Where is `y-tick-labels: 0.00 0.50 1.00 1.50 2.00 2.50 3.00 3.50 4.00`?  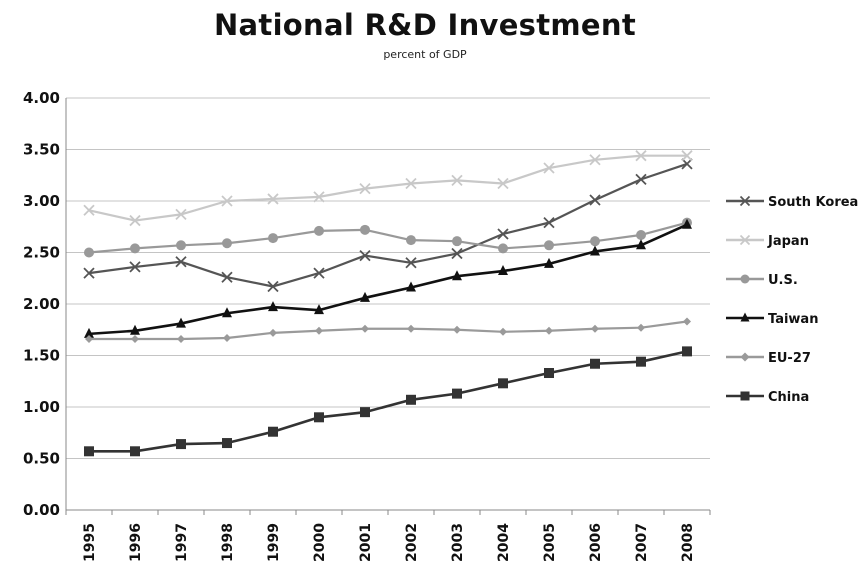
y-tick-labels: 0.00 0.50 1.00 1.50 2.00 2.50 3.00 3.50 4.00 is located at coordinates (41, 304).